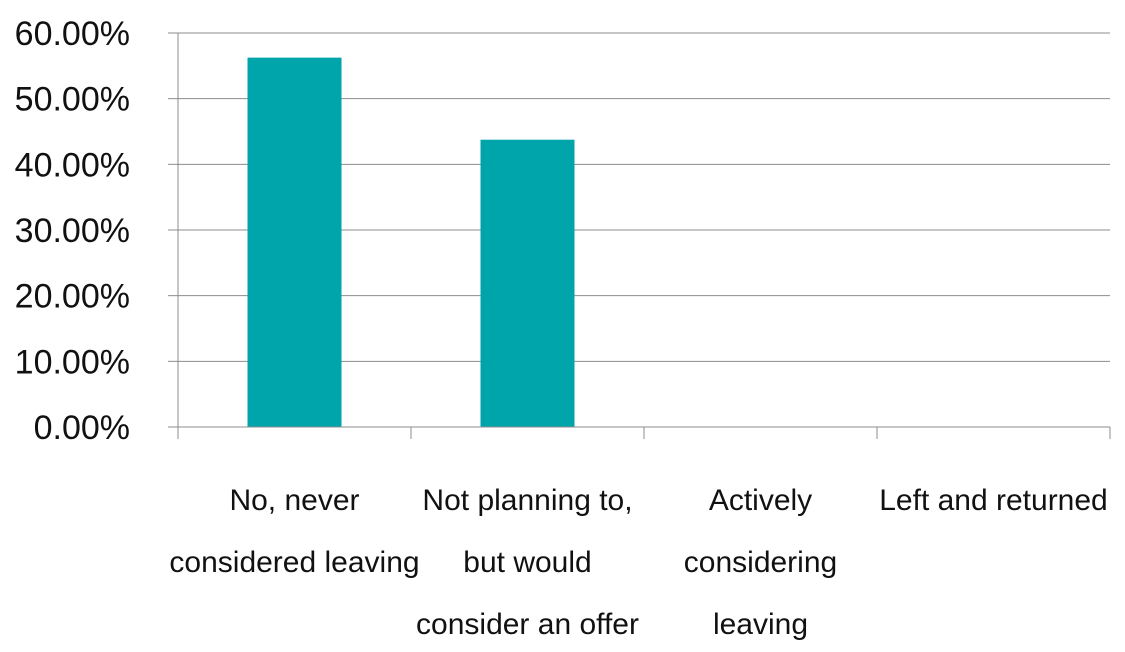  What do you see at coordinates (527, 500) in the screenshot?
I see `x-category-label-line: Not planning to,` at bounding box center [527, 500].